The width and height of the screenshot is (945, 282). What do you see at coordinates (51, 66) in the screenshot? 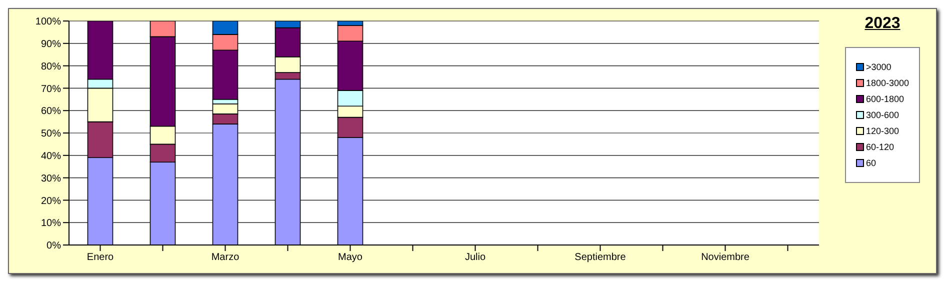
I see `y-tick-label: 80%` at bounding box center [51, 66].